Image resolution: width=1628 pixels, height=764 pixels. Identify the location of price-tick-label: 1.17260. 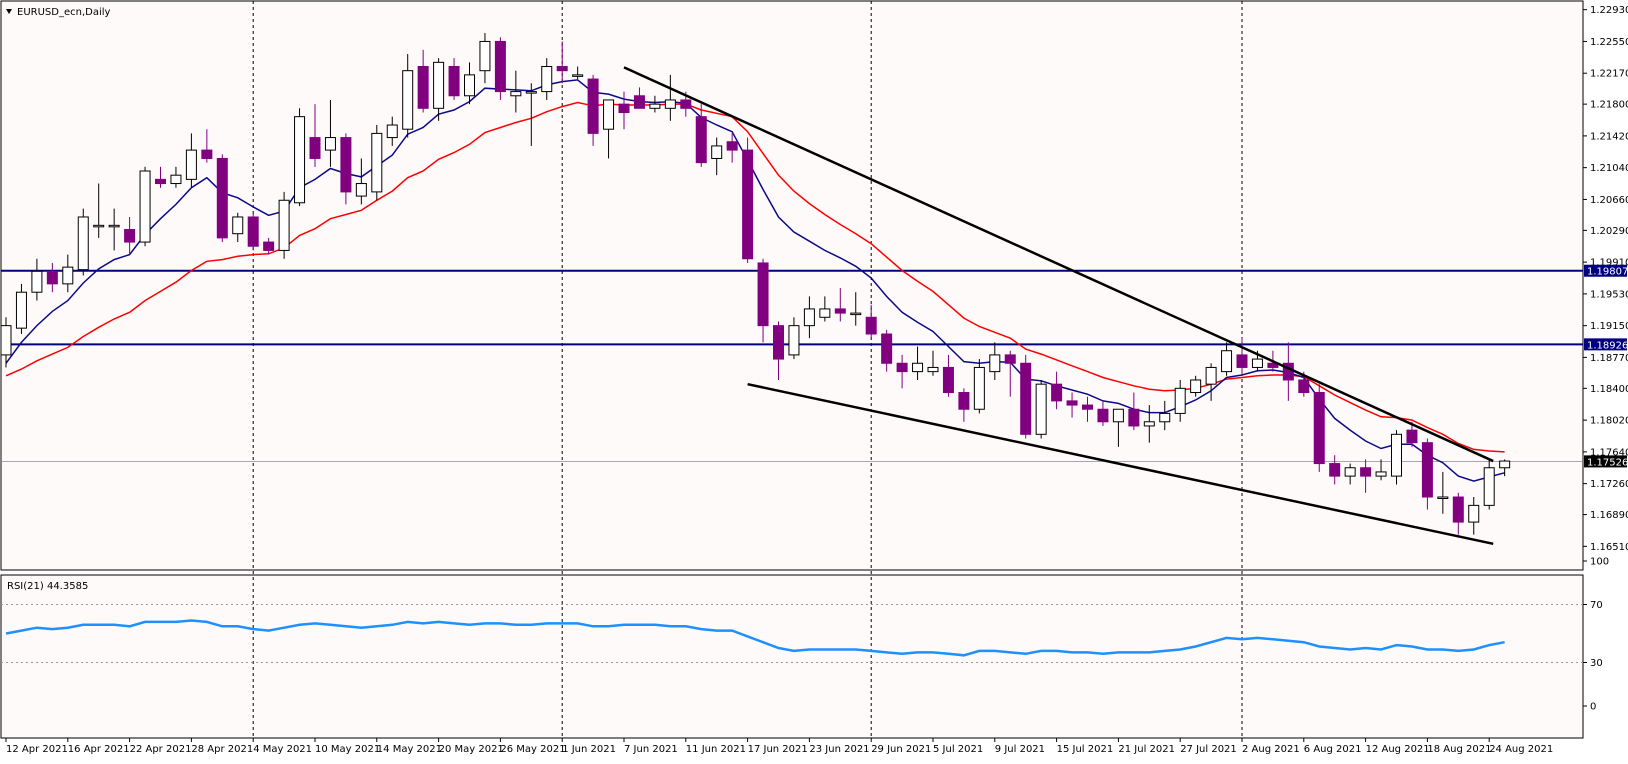
(1609, 484).